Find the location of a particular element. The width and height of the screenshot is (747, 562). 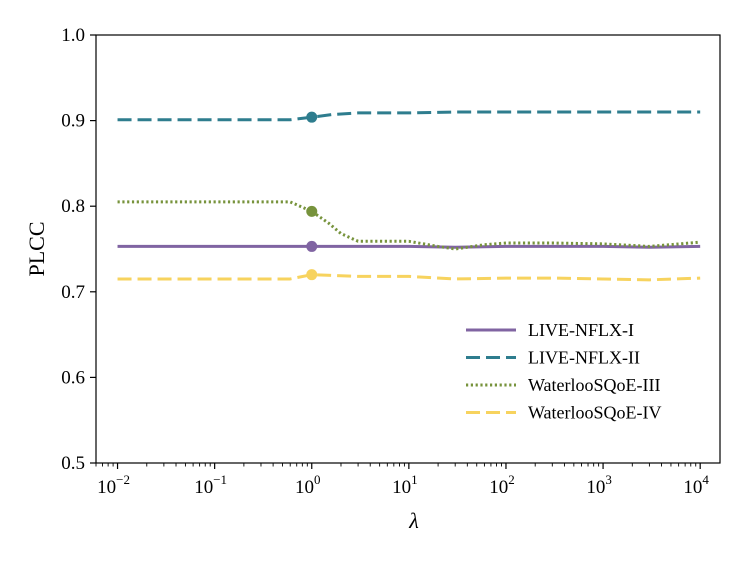

x-tick-label: 10⁻¹ is located at coordinates (210, 485).